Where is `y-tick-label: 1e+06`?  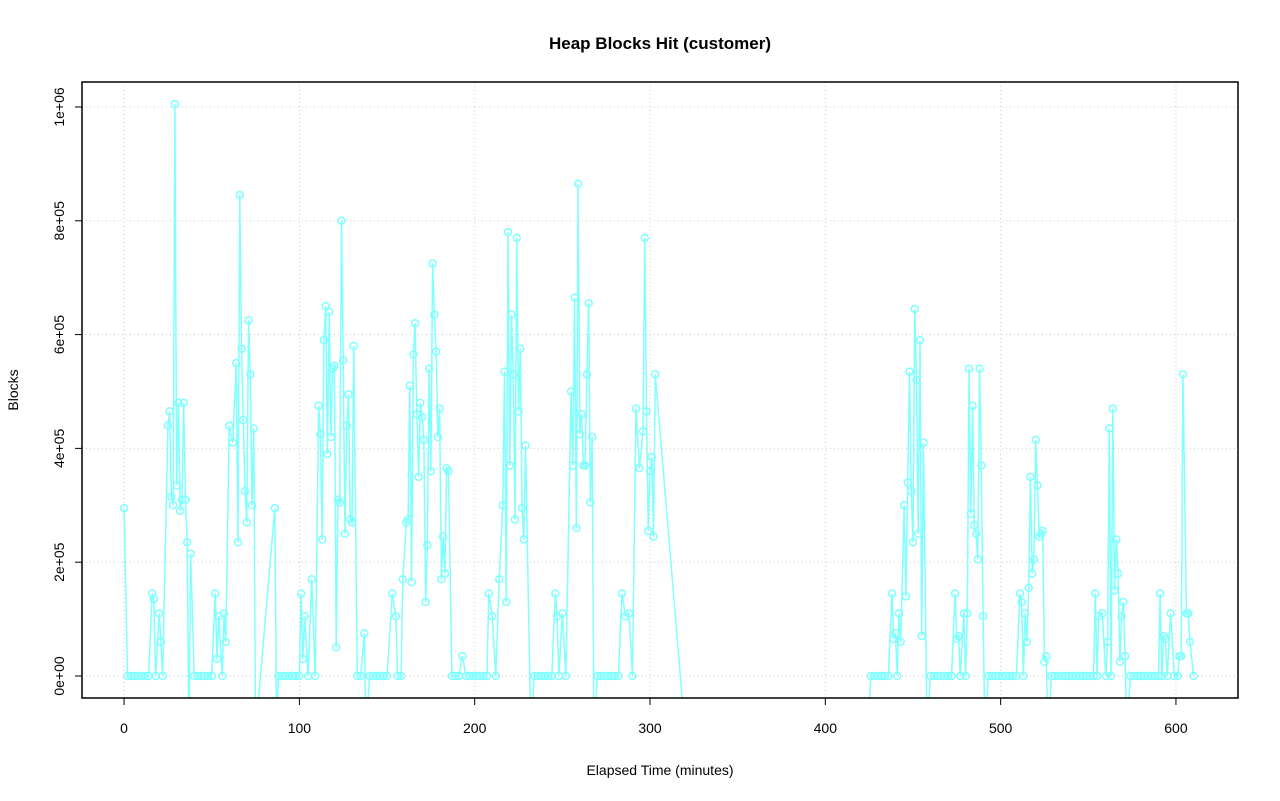 y-tick-label: 1e+06 is located at coordinates (59, 107).